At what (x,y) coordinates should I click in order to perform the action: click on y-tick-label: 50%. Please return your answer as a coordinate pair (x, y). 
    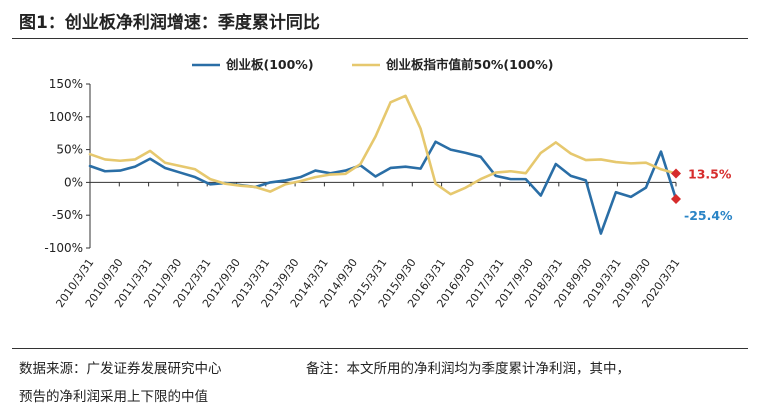
    Looking at the image, I should click on (69, 150).